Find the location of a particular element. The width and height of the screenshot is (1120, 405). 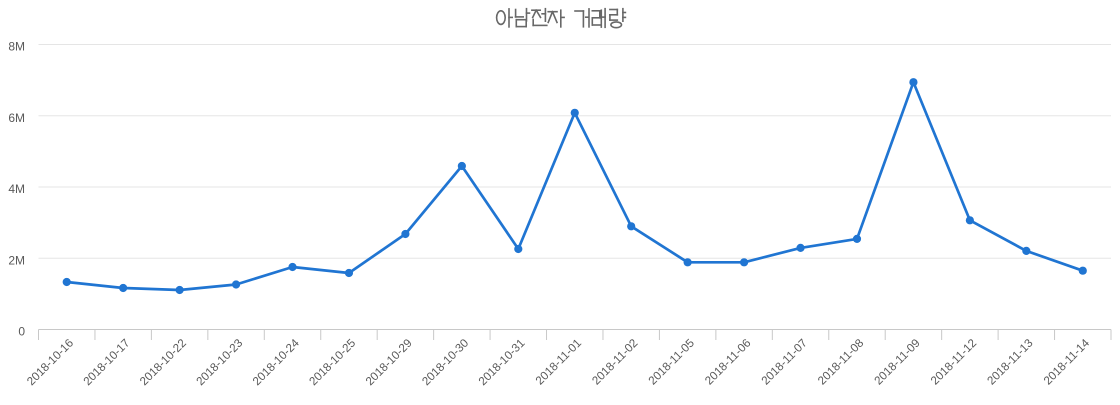

svg-text: 2M is located at coordinates (16, 260).